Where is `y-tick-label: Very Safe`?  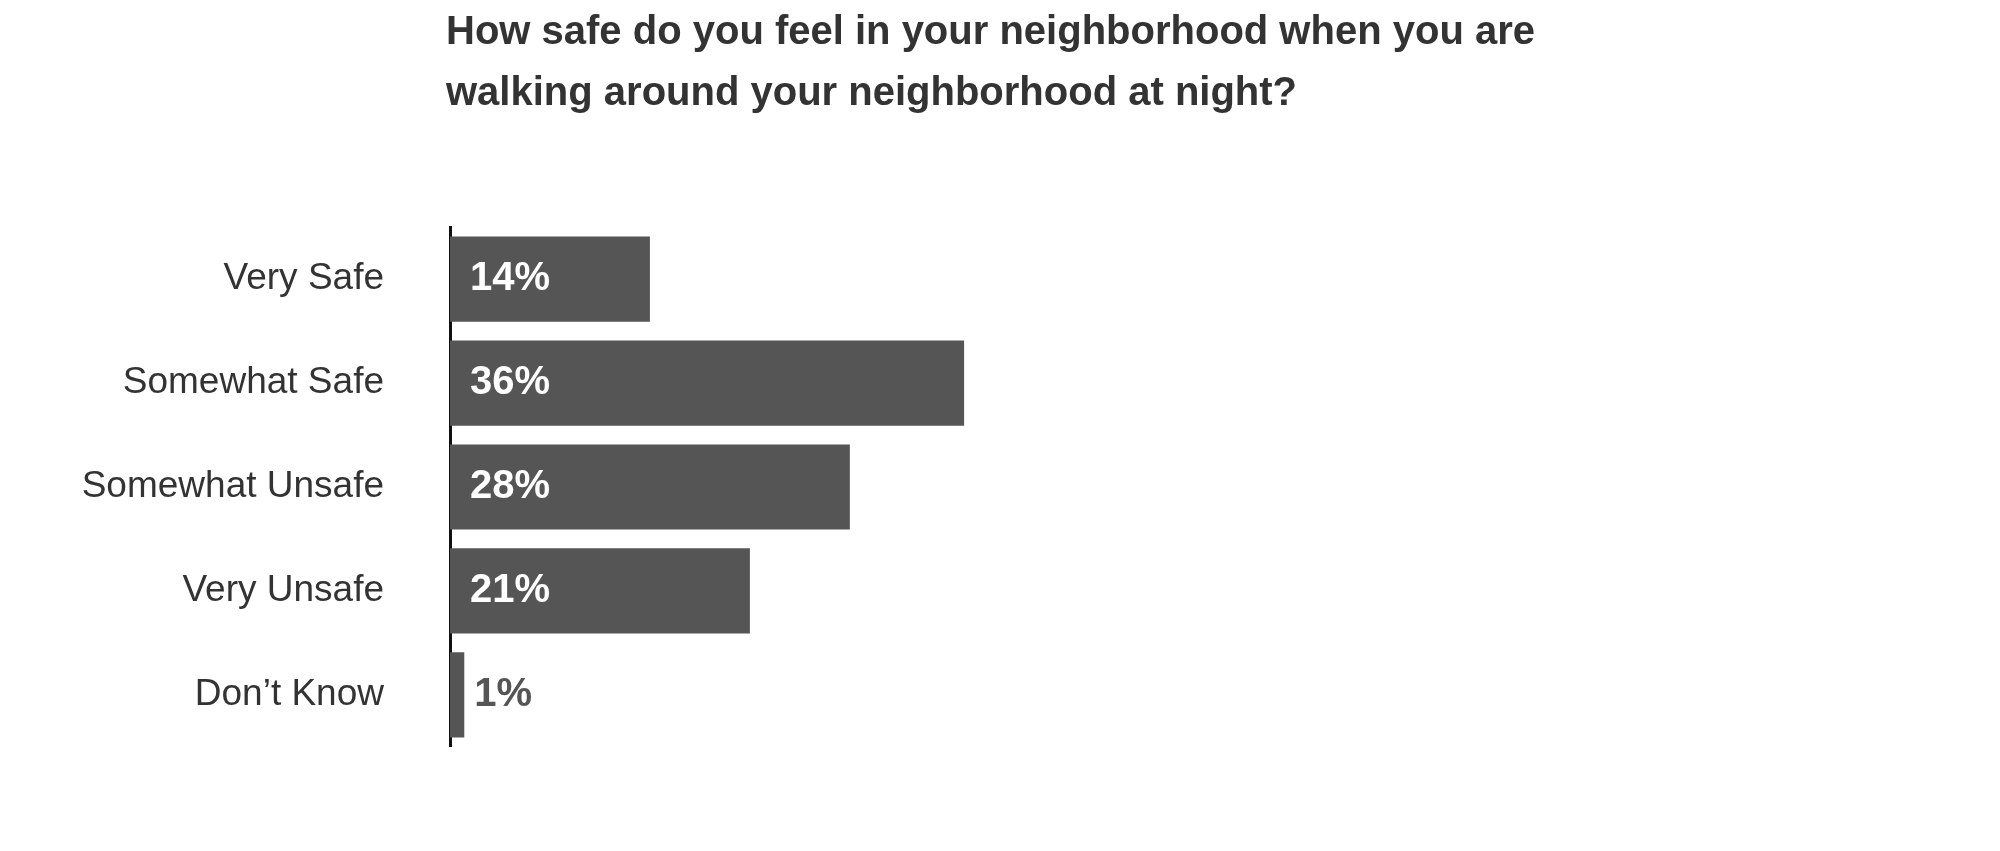
y-tick-label: Very Safe is located at coordinates (303, 277).